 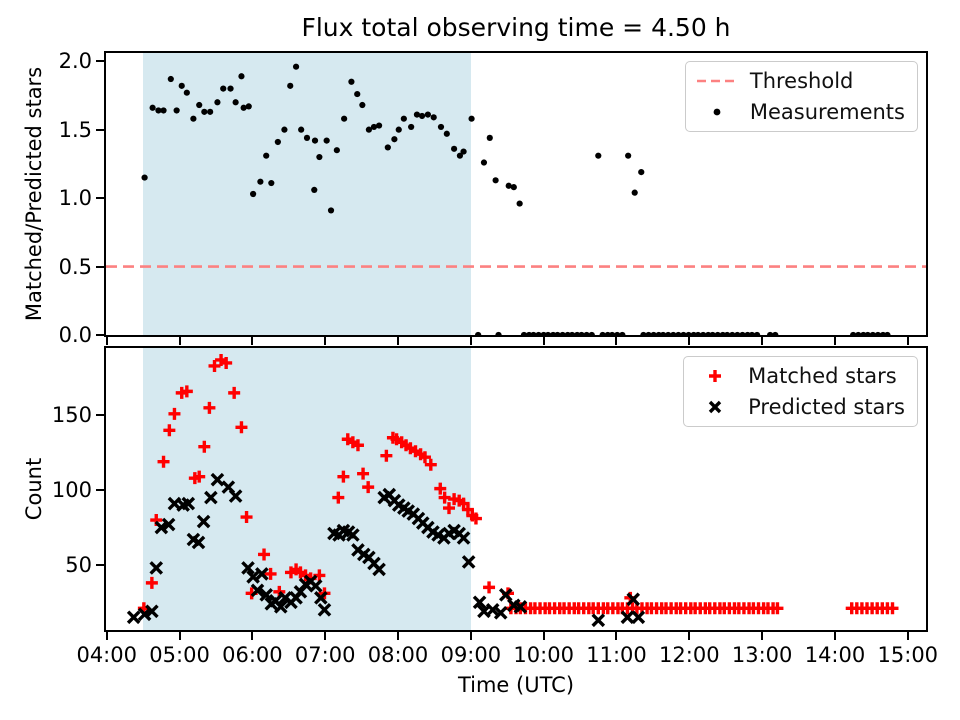 I want to click on y-tick-label: 2.0, so click(x=75, y=61).